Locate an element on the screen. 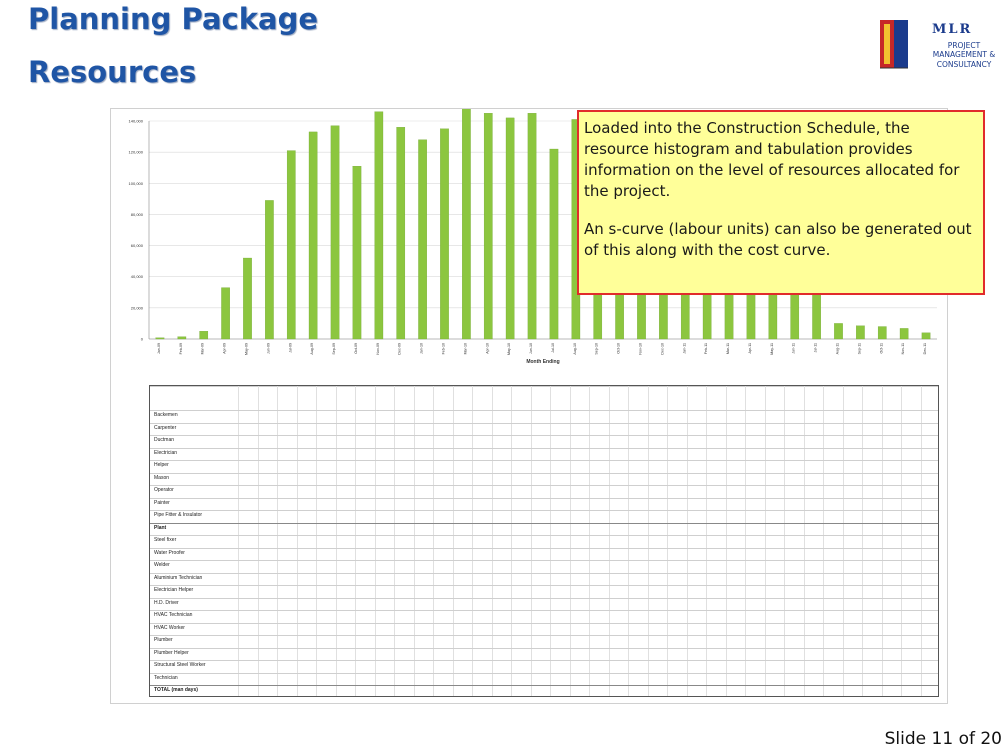 The width and height of the screenshot is (1008, 756). x-tick-label: Feb-11 is located at coordinates (706, 348).